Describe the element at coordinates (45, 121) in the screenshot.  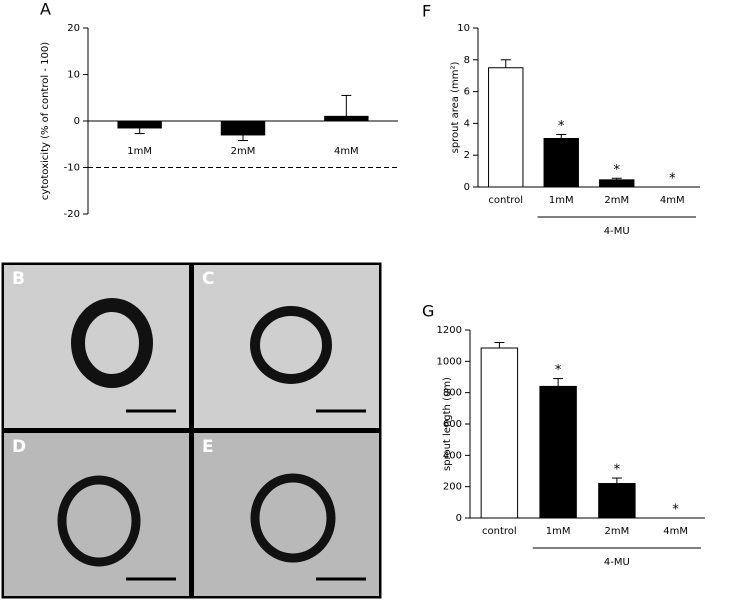
I see `y-axis-label: cytotoxicity (% of control - 100)` at that location.